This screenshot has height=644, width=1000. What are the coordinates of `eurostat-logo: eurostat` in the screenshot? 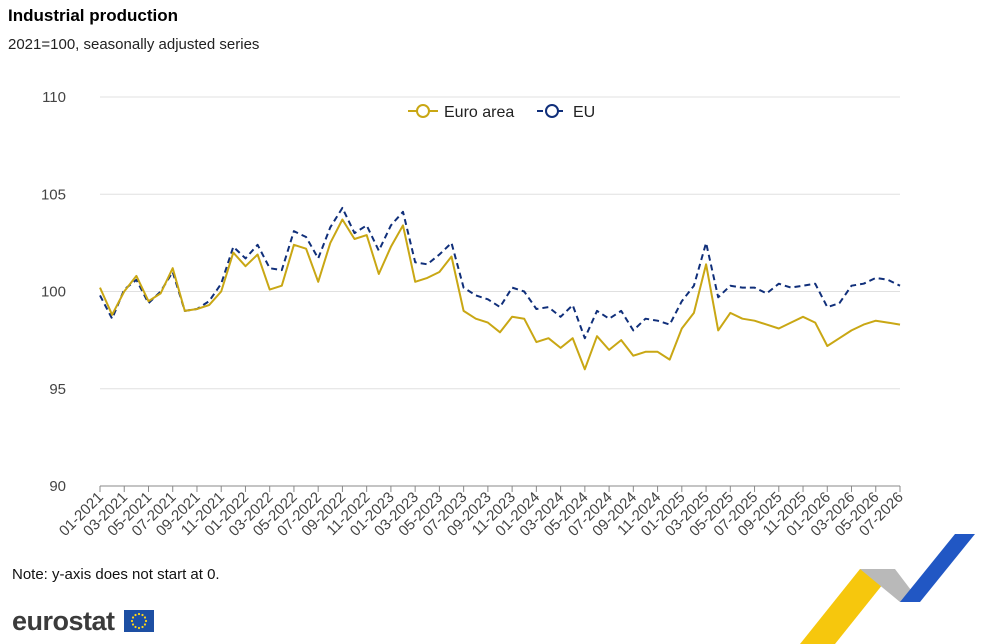 It's located at (83, 621).